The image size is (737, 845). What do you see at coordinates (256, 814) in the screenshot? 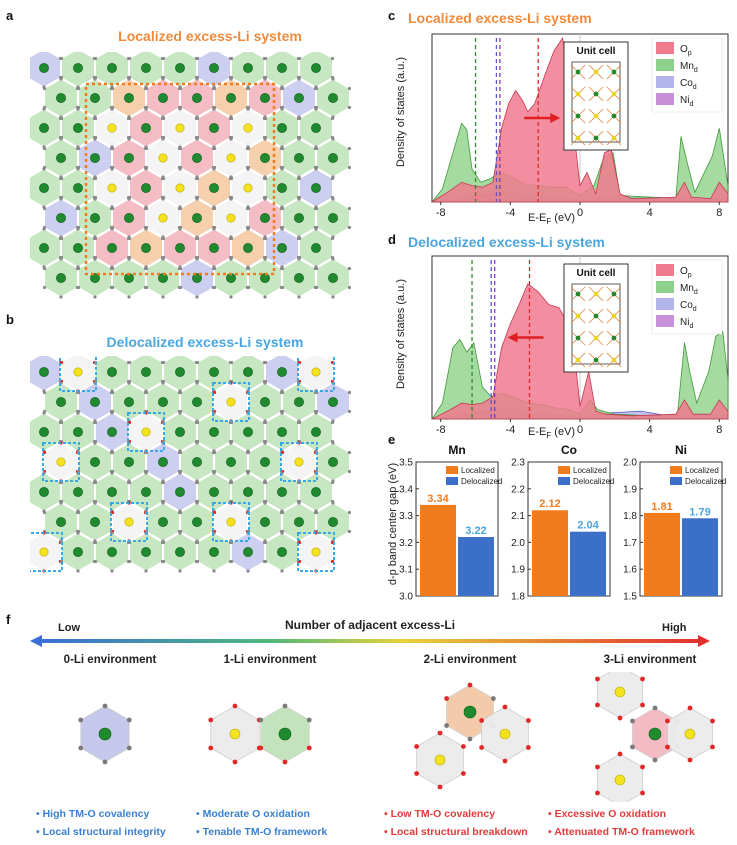
I see `bullet-text: Moderate O oxidation` at bounding box center [256, 814].